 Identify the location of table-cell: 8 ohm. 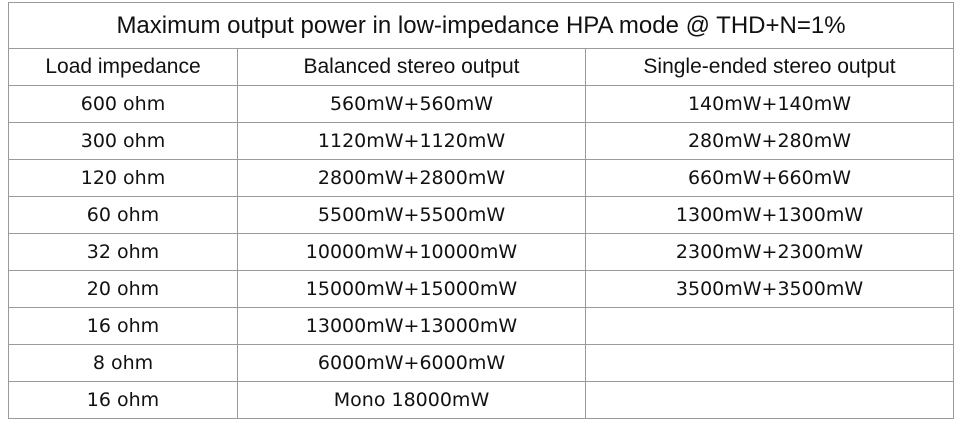
(123, 363).